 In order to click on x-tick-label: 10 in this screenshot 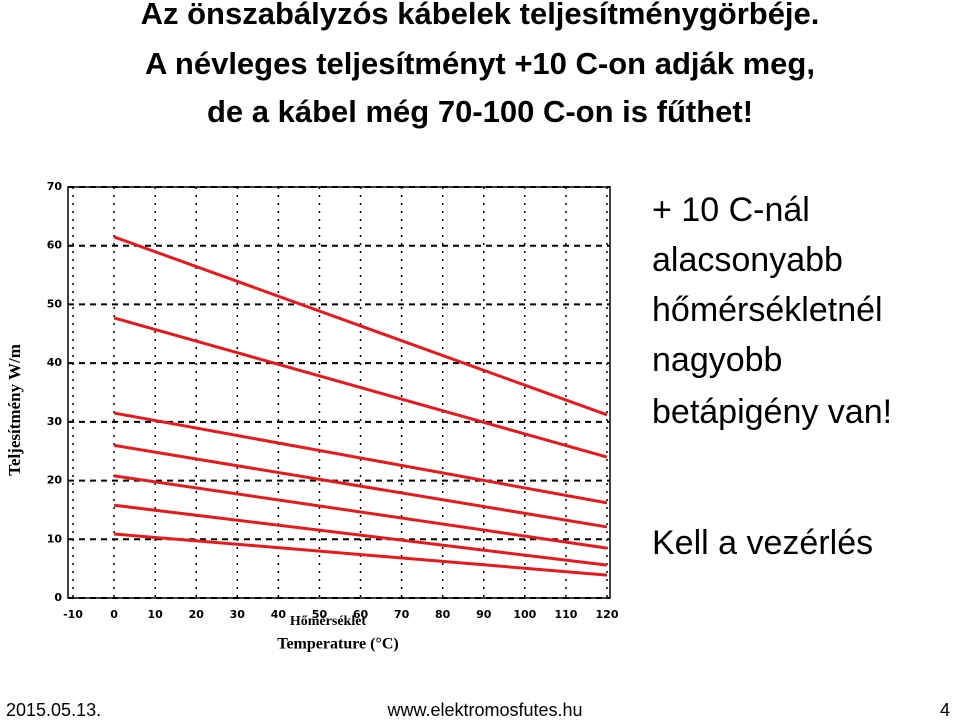, I will do `click(155, 614)`.